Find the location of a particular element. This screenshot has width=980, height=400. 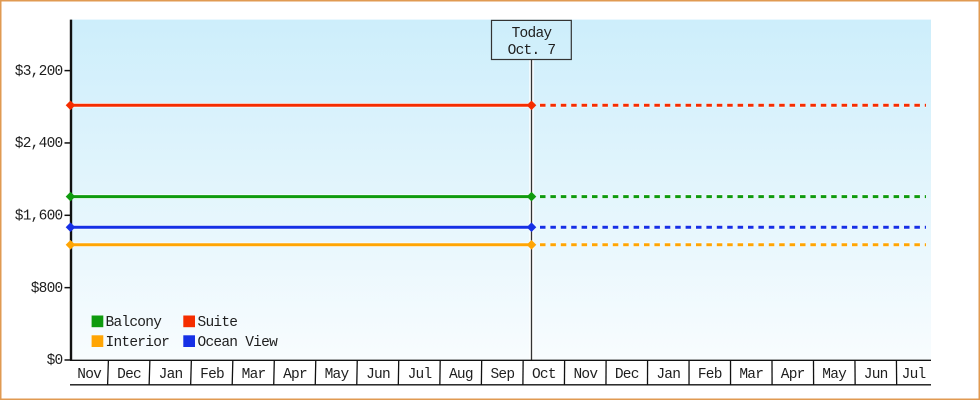

svg-text: Oct is located at coordinates (544, 375).